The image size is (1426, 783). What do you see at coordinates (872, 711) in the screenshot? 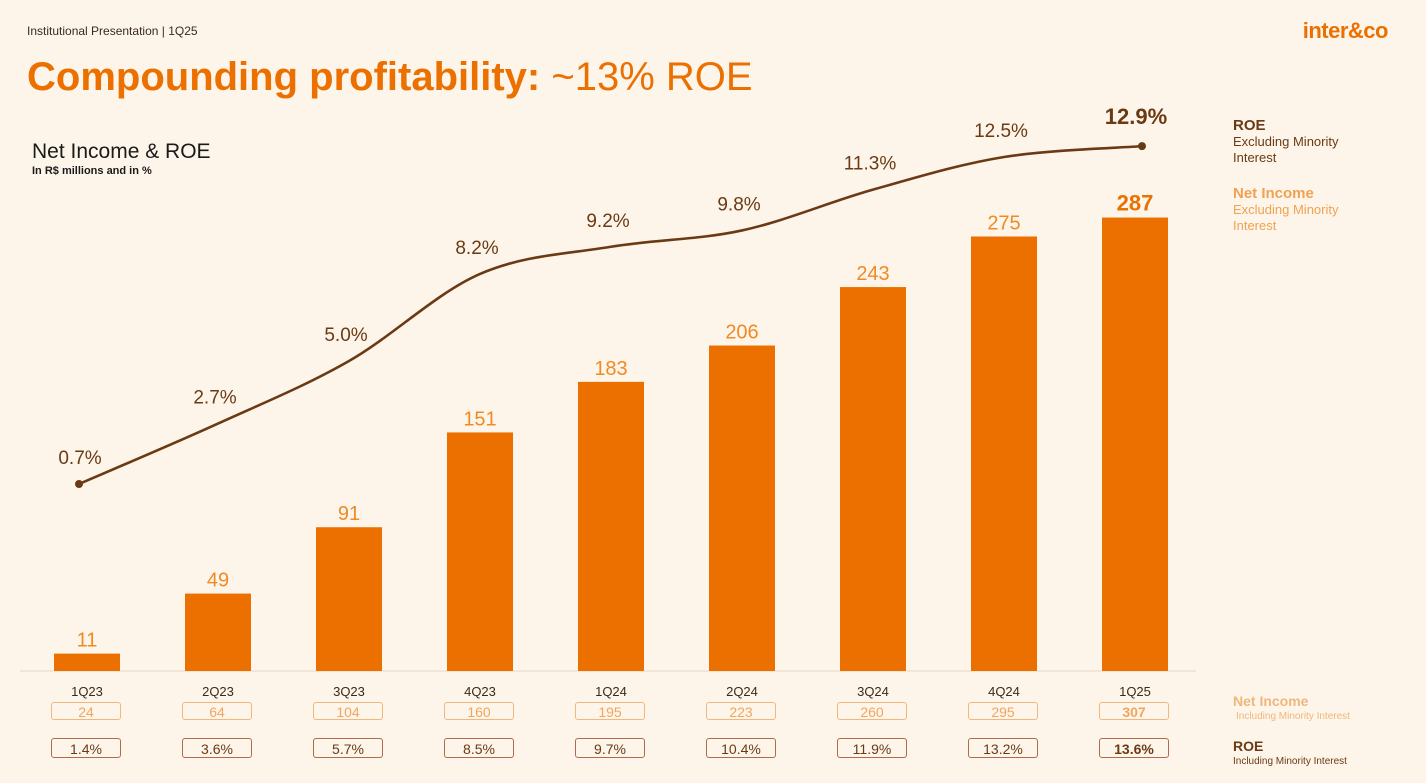
I see `net-income-incl-3Q24: 260` at bounding box center [872, 711].